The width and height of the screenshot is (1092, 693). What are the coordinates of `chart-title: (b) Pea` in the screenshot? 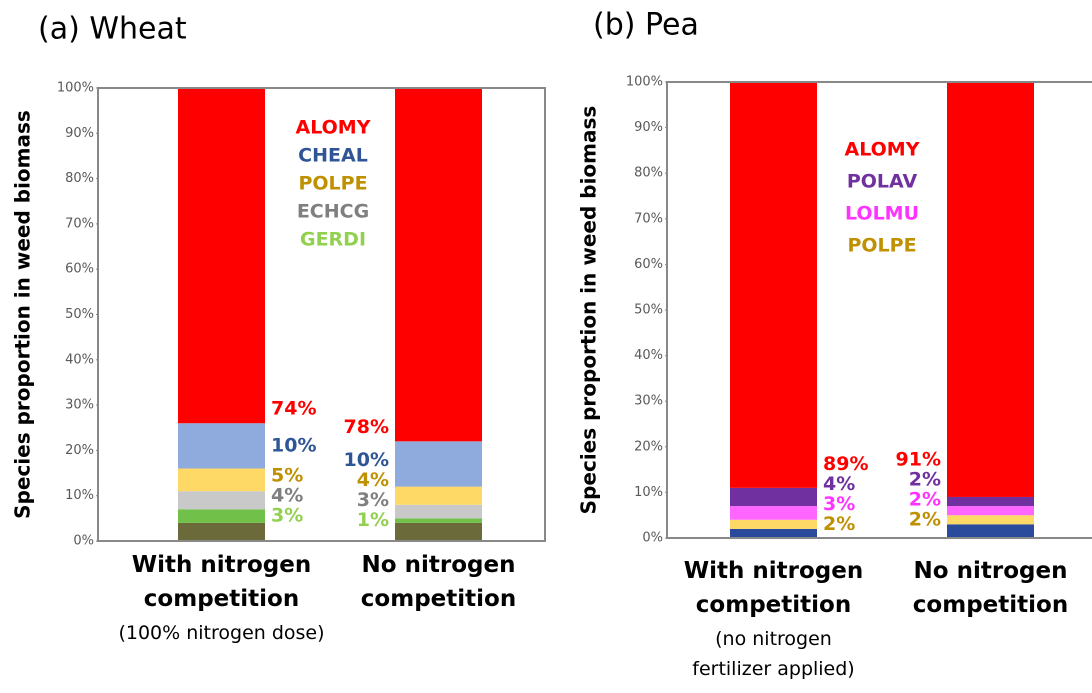 It's located at (646, 25).